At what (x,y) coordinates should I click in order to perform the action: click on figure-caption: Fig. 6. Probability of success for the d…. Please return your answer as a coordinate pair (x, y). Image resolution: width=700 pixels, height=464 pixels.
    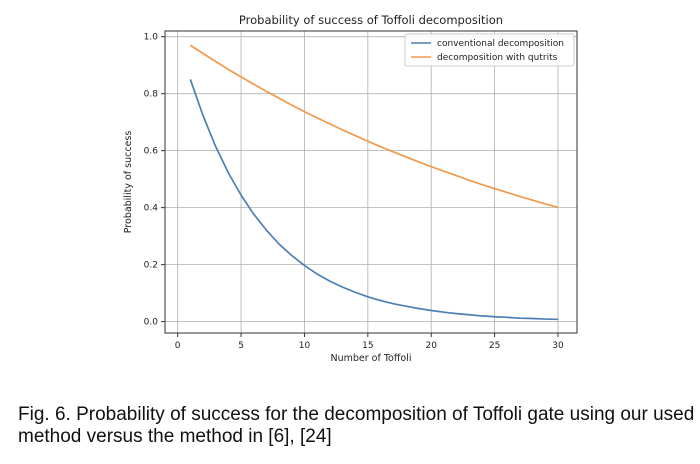
    Looking at the image, I should click on (356, 425).